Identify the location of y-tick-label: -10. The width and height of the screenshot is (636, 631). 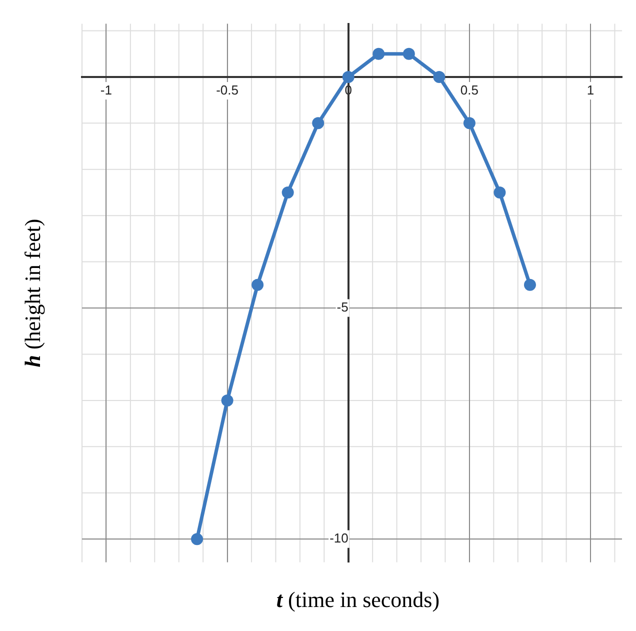
(339, 538).